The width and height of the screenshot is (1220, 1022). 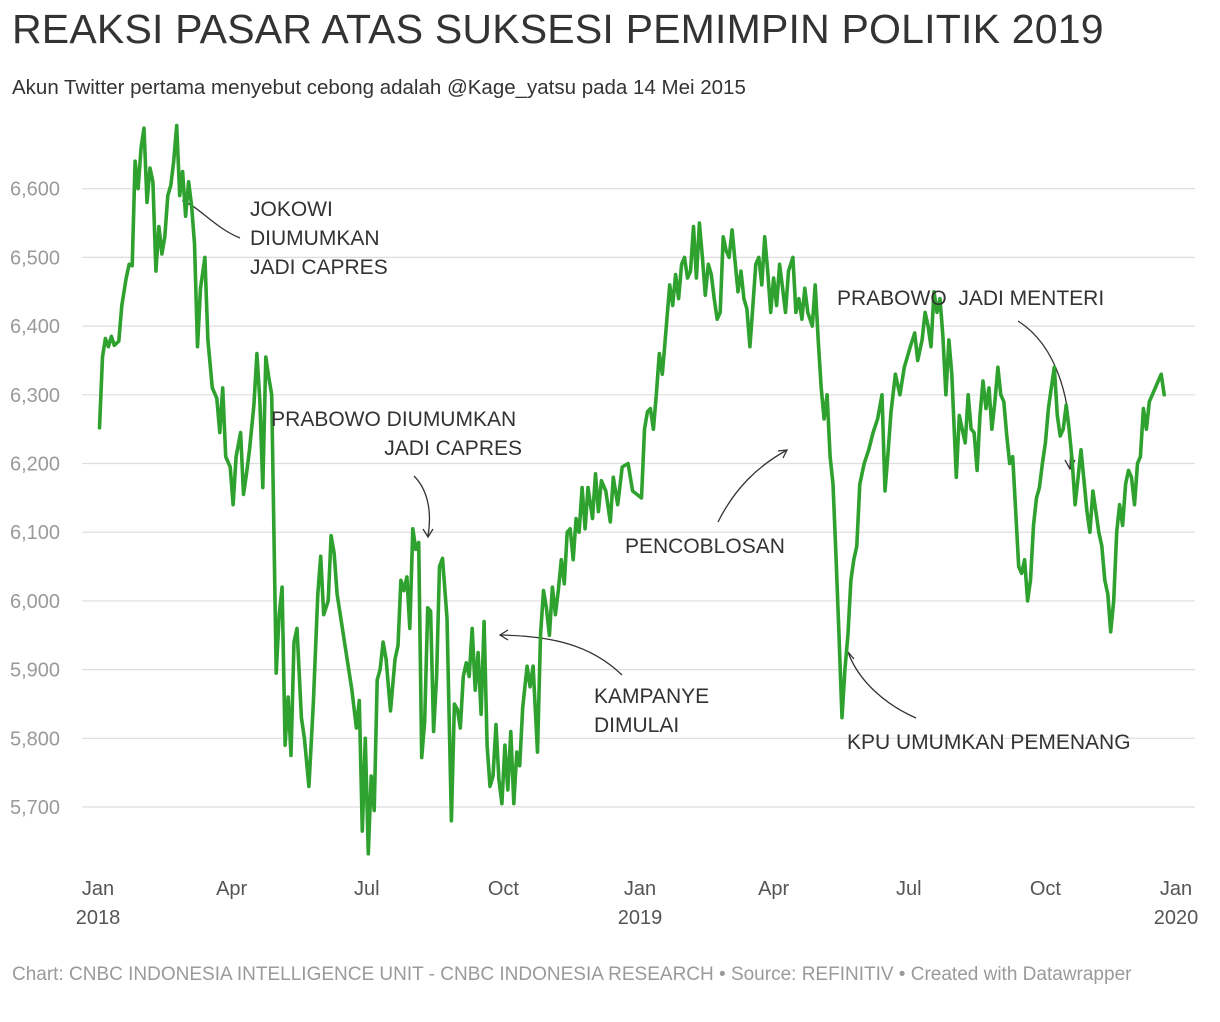 What do you see at coordinates (503, 635) in the screenshot?
I see `arrow-kampanye-head` at bounding box center [503, 635].